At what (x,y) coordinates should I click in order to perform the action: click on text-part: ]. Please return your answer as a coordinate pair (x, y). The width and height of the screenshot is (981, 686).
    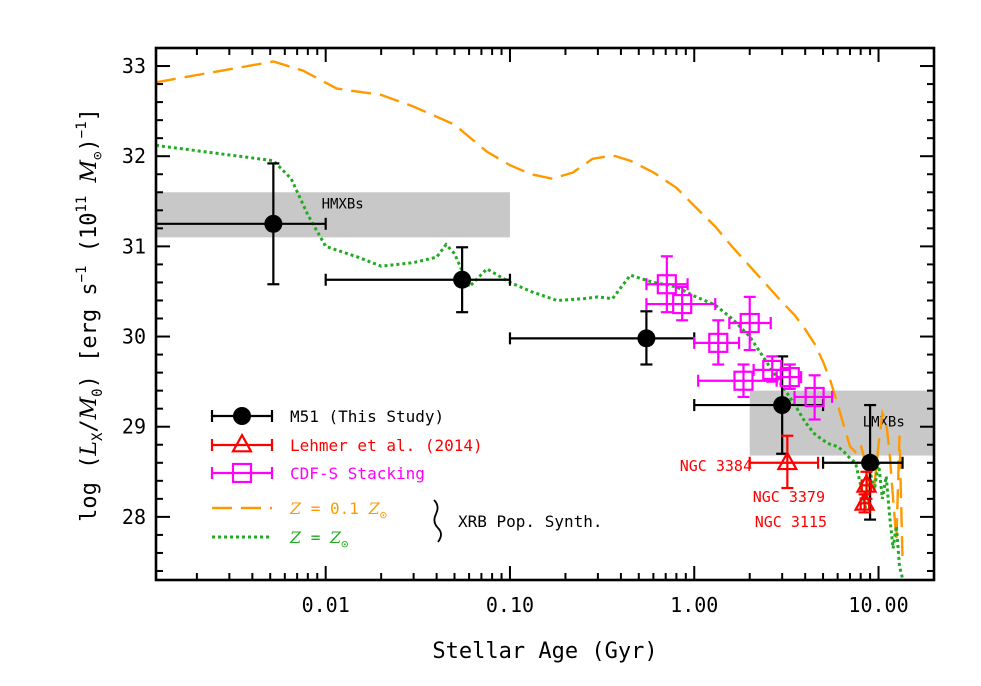
    Looking at the image, I should click on (89, 114).